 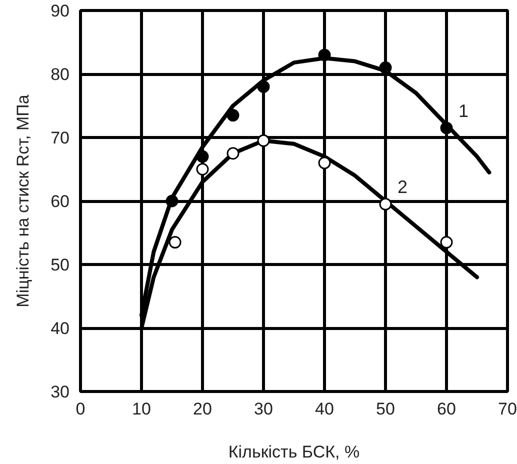 I want to click on series-label: 1, so click(x=463, y=110).